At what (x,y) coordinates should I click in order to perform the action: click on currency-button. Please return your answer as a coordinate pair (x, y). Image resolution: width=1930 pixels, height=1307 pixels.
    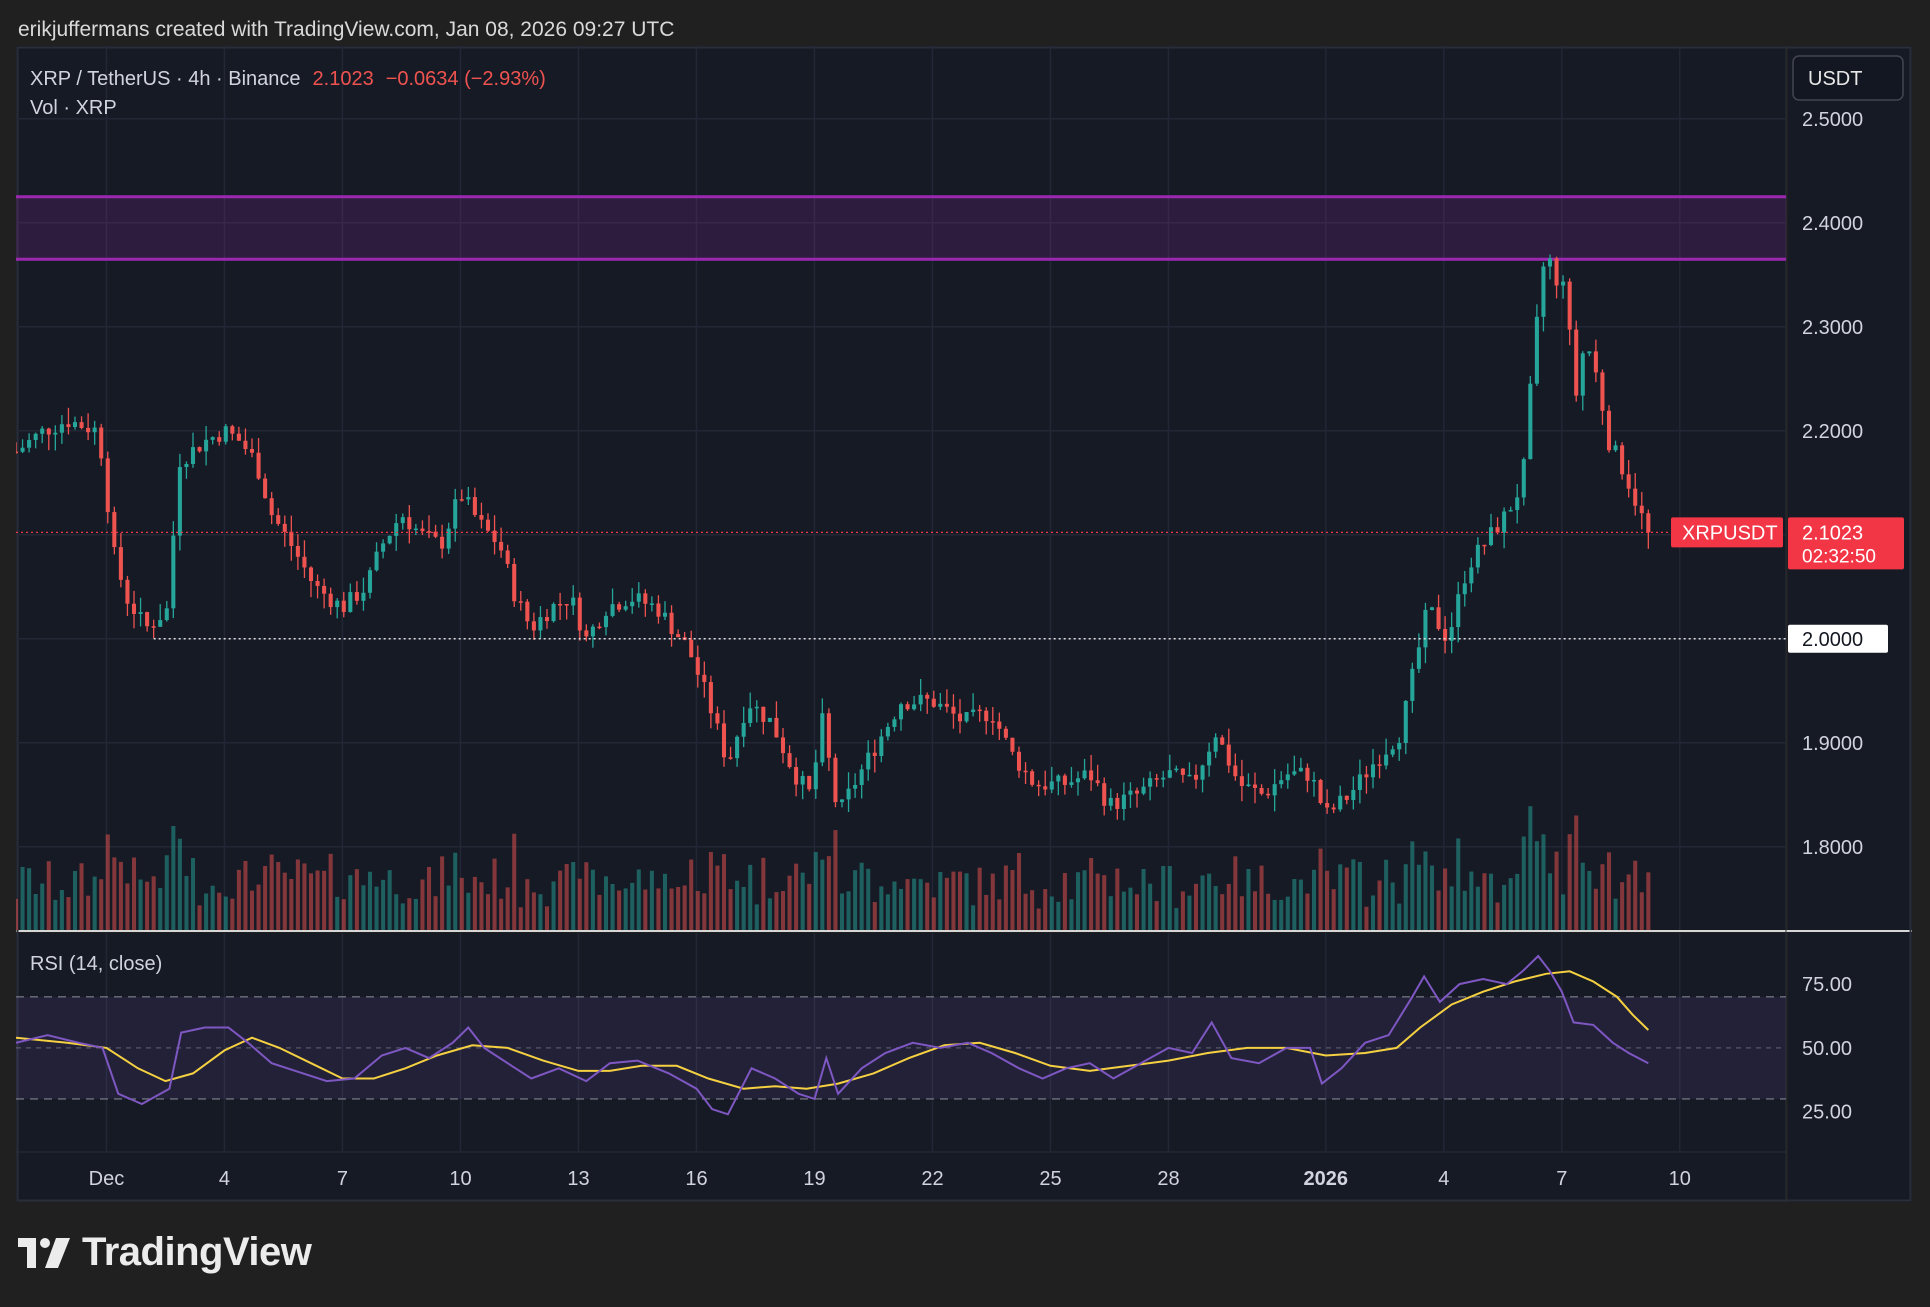
    Looking at the image, I should click on (1848, 78).